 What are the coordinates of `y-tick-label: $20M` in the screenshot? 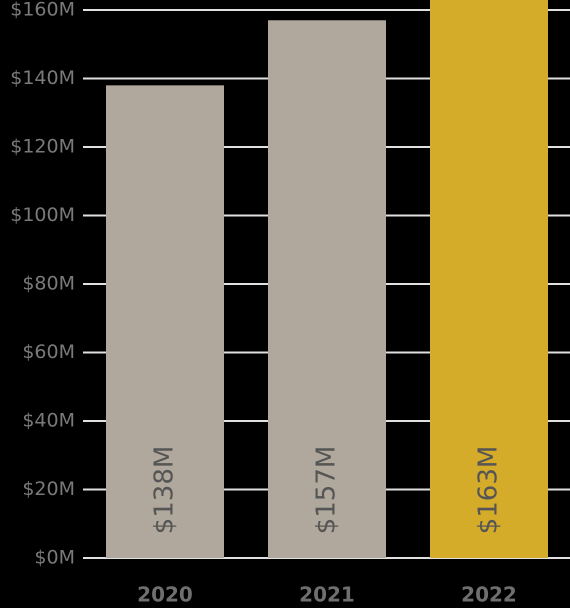 It's located at (48, 489).